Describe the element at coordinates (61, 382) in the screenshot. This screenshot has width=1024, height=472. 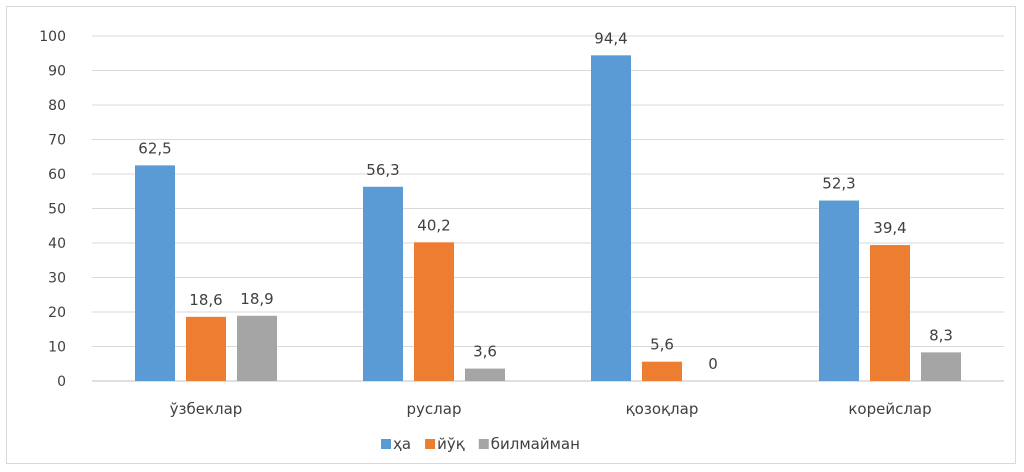
I see `y-tick-label: 0` at that location.